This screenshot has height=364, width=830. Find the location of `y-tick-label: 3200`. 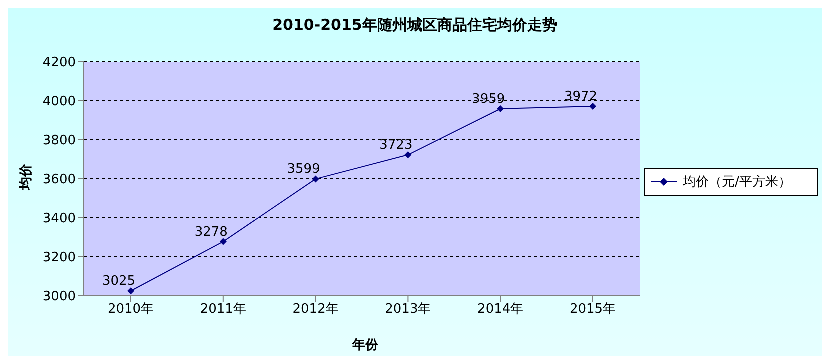

y-tick-label: 3200 is located at coordinates (59, 258).